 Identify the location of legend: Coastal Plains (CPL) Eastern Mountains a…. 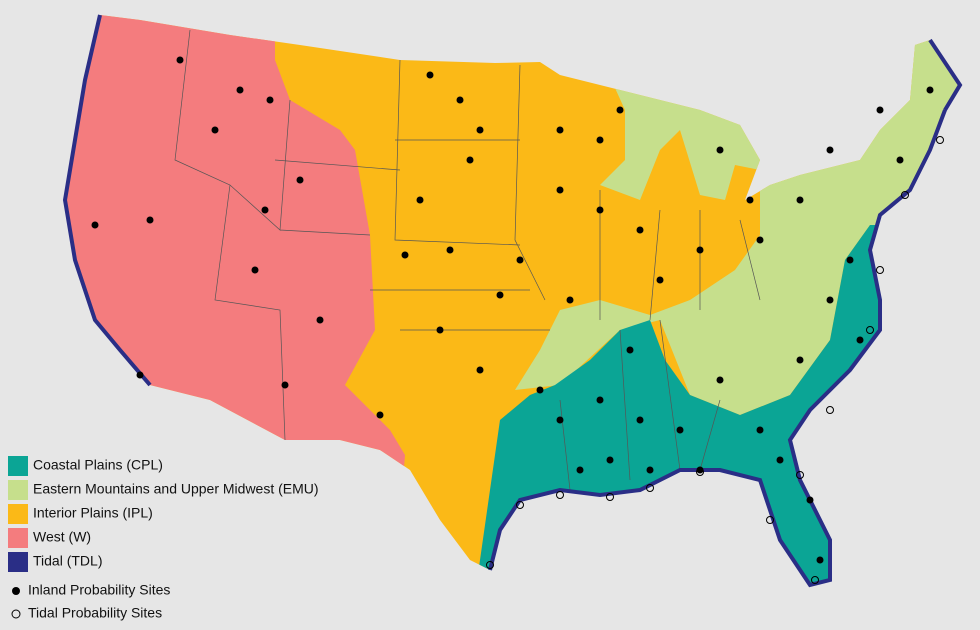
(163, 538).